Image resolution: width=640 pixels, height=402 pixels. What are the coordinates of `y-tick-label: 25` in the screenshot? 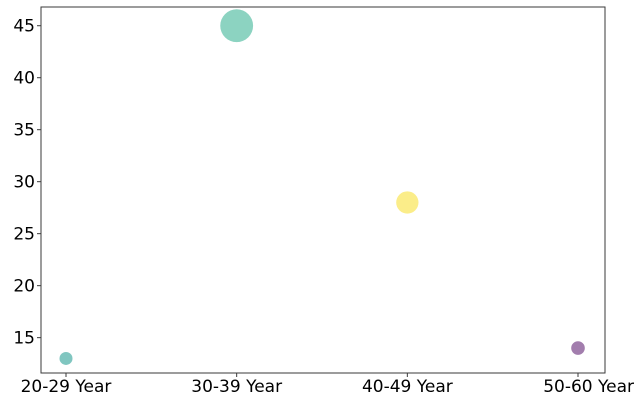 It's located at (24, 235).